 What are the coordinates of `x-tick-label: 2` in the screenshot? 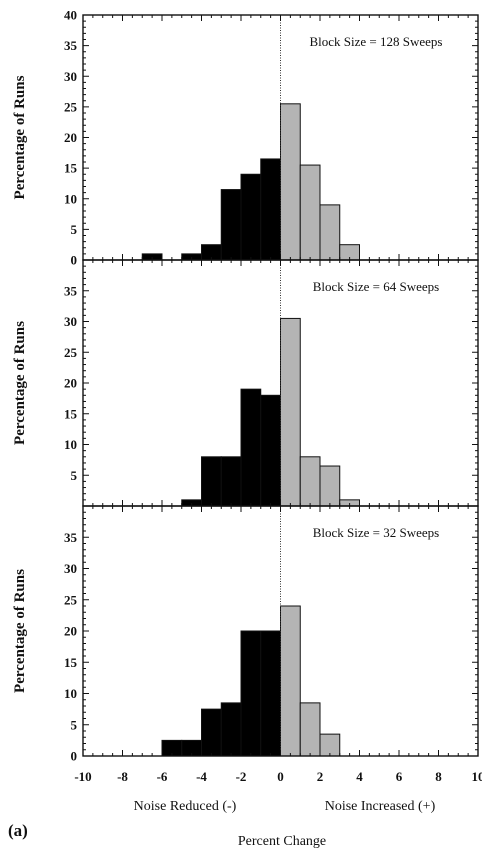 It's located at (320, 776).